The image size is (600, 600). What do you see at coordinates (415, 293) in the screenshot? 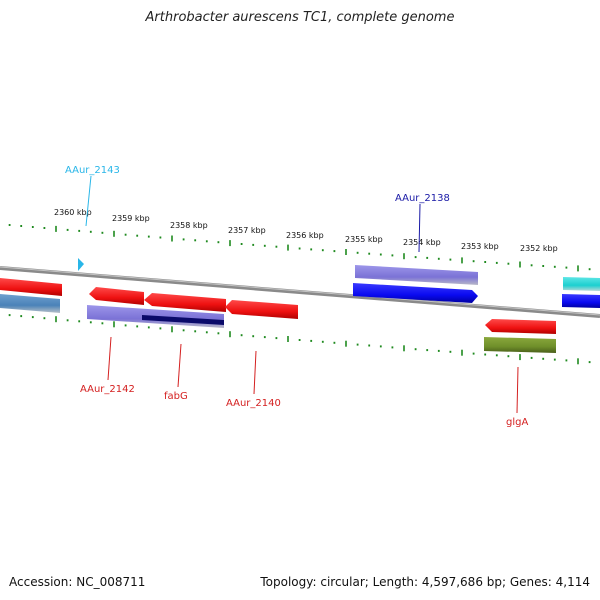
I see `feature-aaur-2138-blue` at bounding box center [415, 293].